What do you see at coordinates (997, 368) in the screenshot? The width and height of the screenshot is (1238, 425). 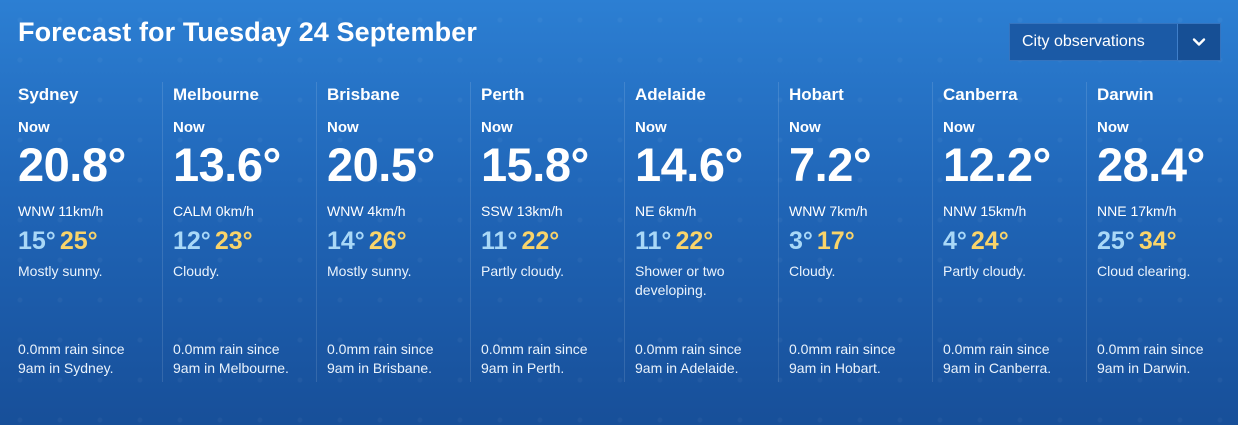 I see `rainfall-line-2: 9am in Canberra.` at bounding box center [997, 368].